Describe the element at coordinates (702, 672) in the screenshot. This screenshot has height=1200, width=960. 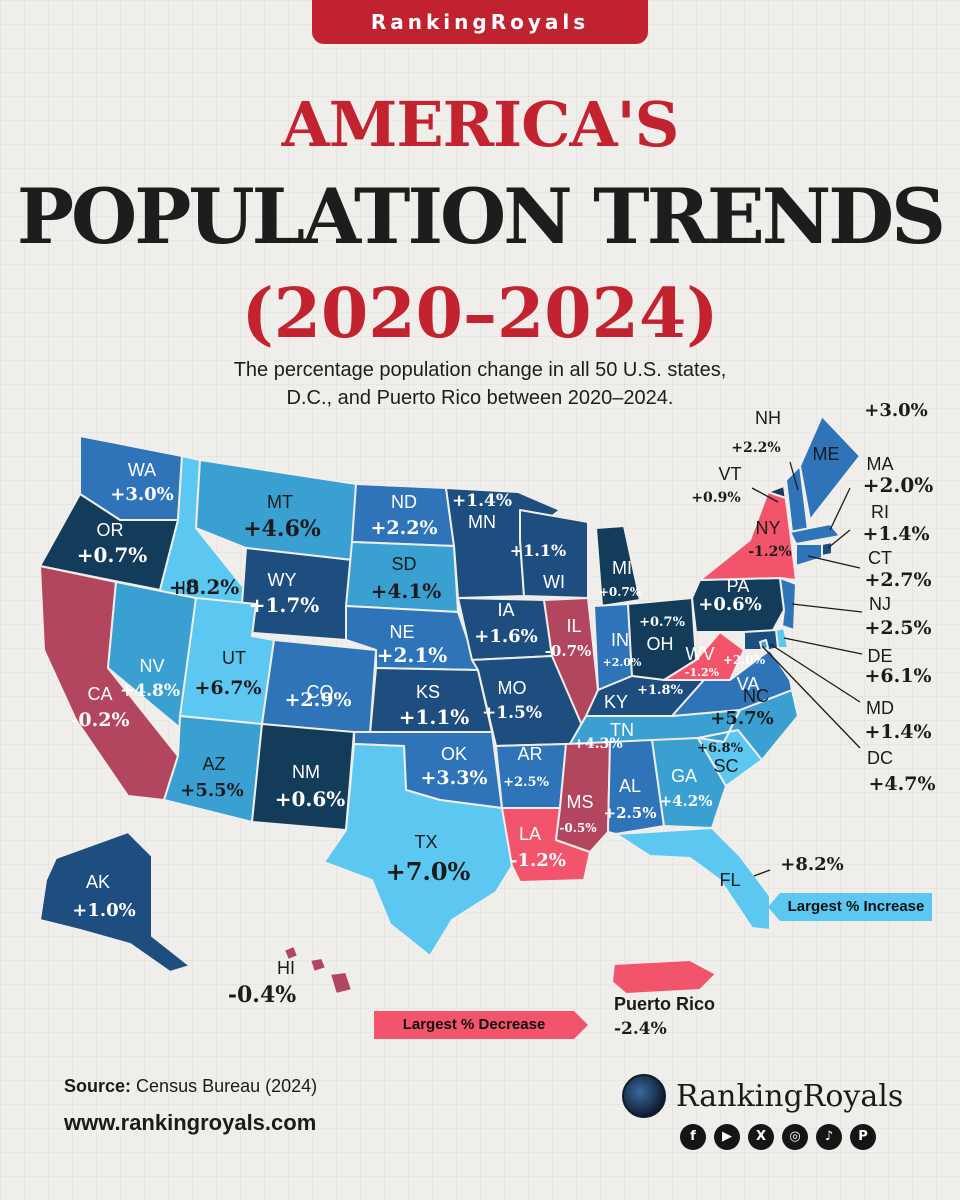
I see `state-value-wv: -1.2%` at that location.